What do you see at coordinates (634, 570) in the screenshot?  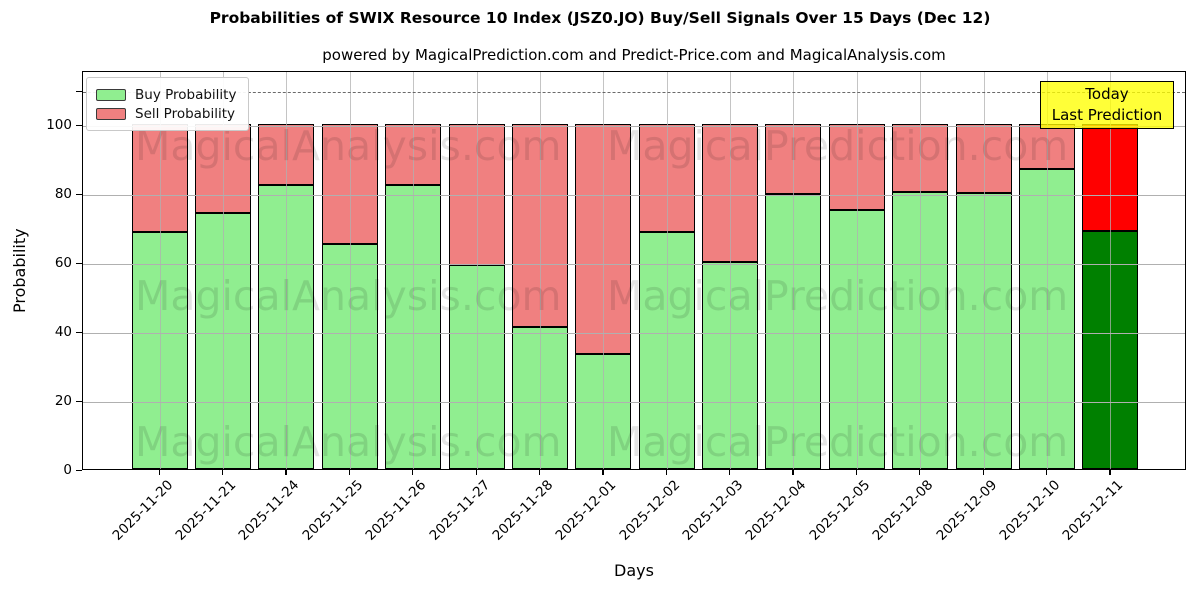 I see `x-axis-label: Days` at bounding box center [634, 570].